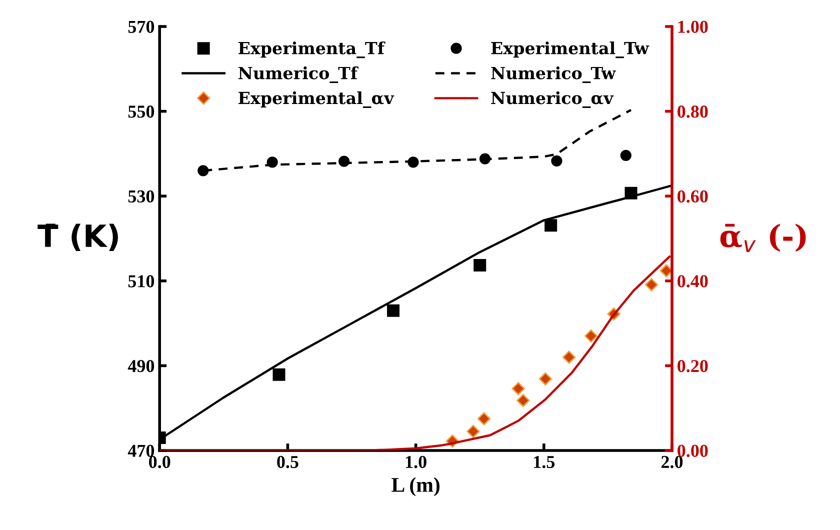 The image size is (840, 530). Describe the element at coordinates (141, 112) in the screenshot. I see `y-tick-label: 550` at that location.